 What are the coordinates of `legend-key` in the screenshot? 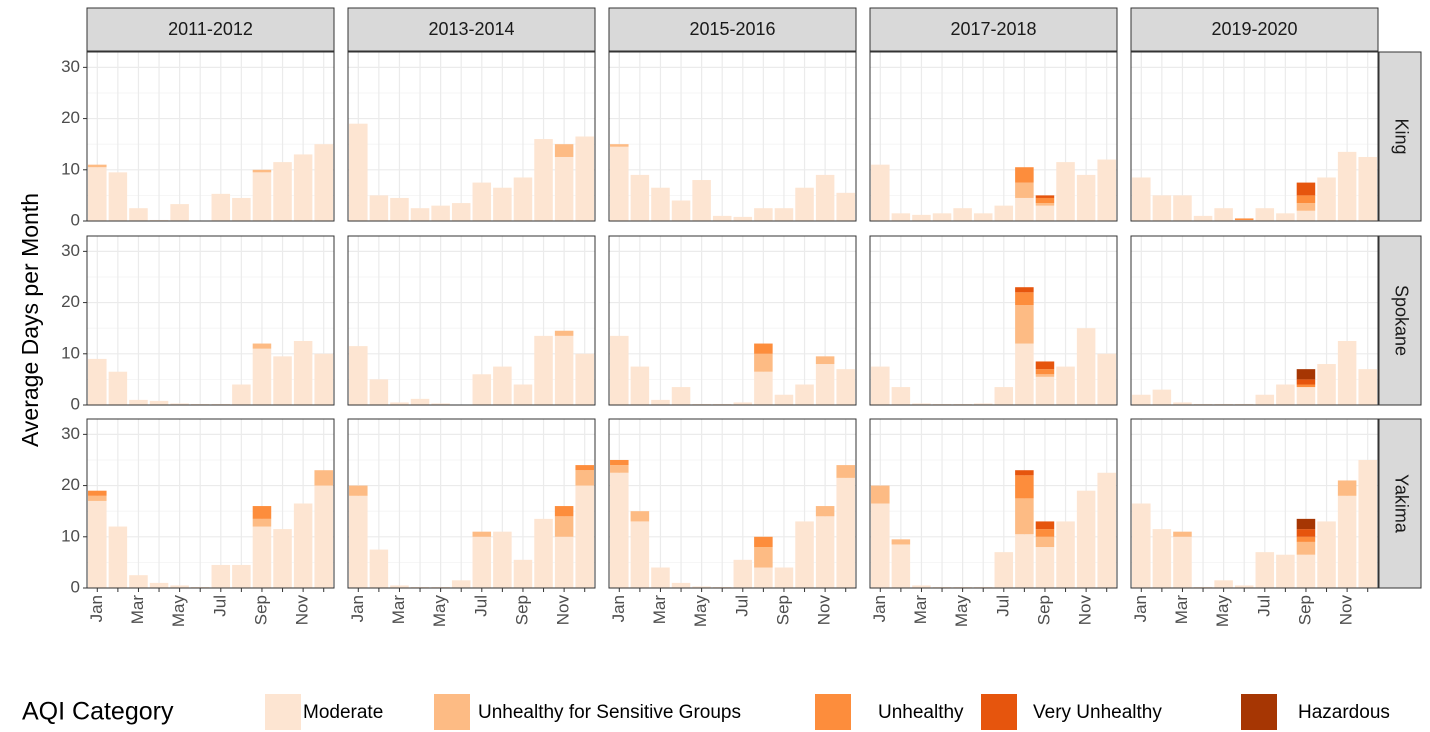 It's located at (999, 712).